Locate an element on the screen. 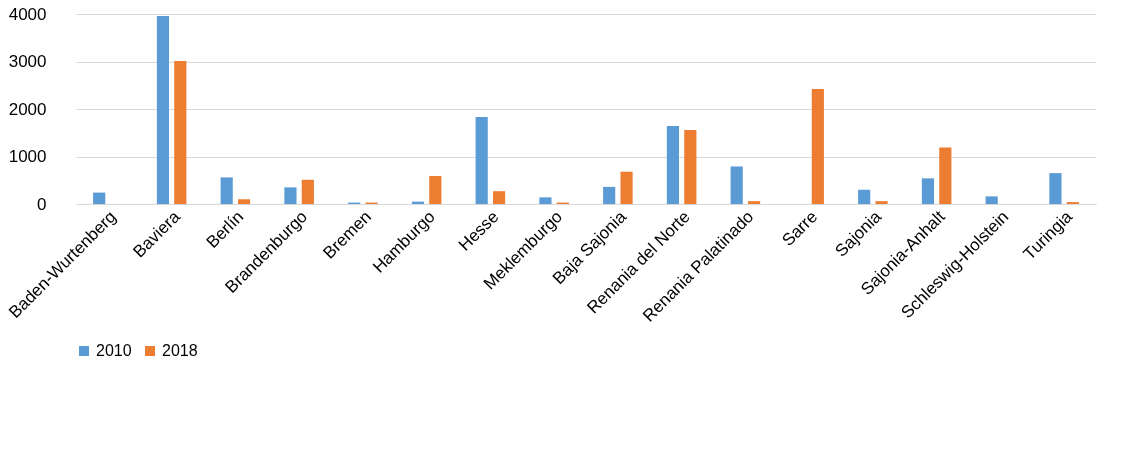  legend-label: 2018 is located at coordinates (180, 350).